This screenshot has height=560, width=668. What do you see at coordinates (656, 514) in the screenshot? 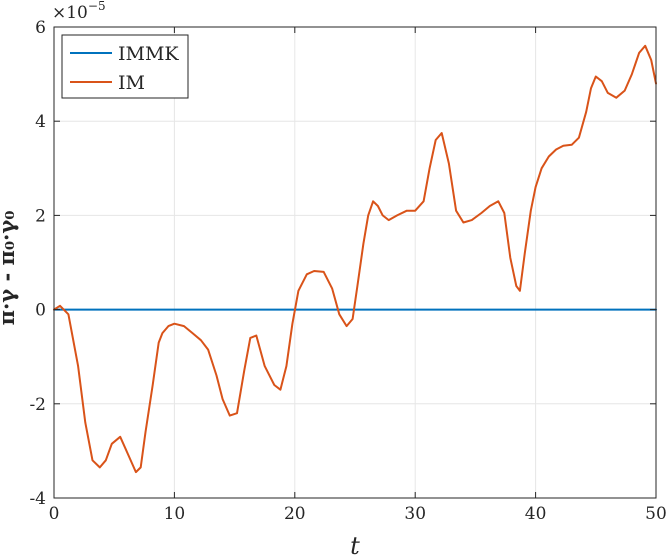
I see `x-tick-label: 50` at bounding box center [656, 514].